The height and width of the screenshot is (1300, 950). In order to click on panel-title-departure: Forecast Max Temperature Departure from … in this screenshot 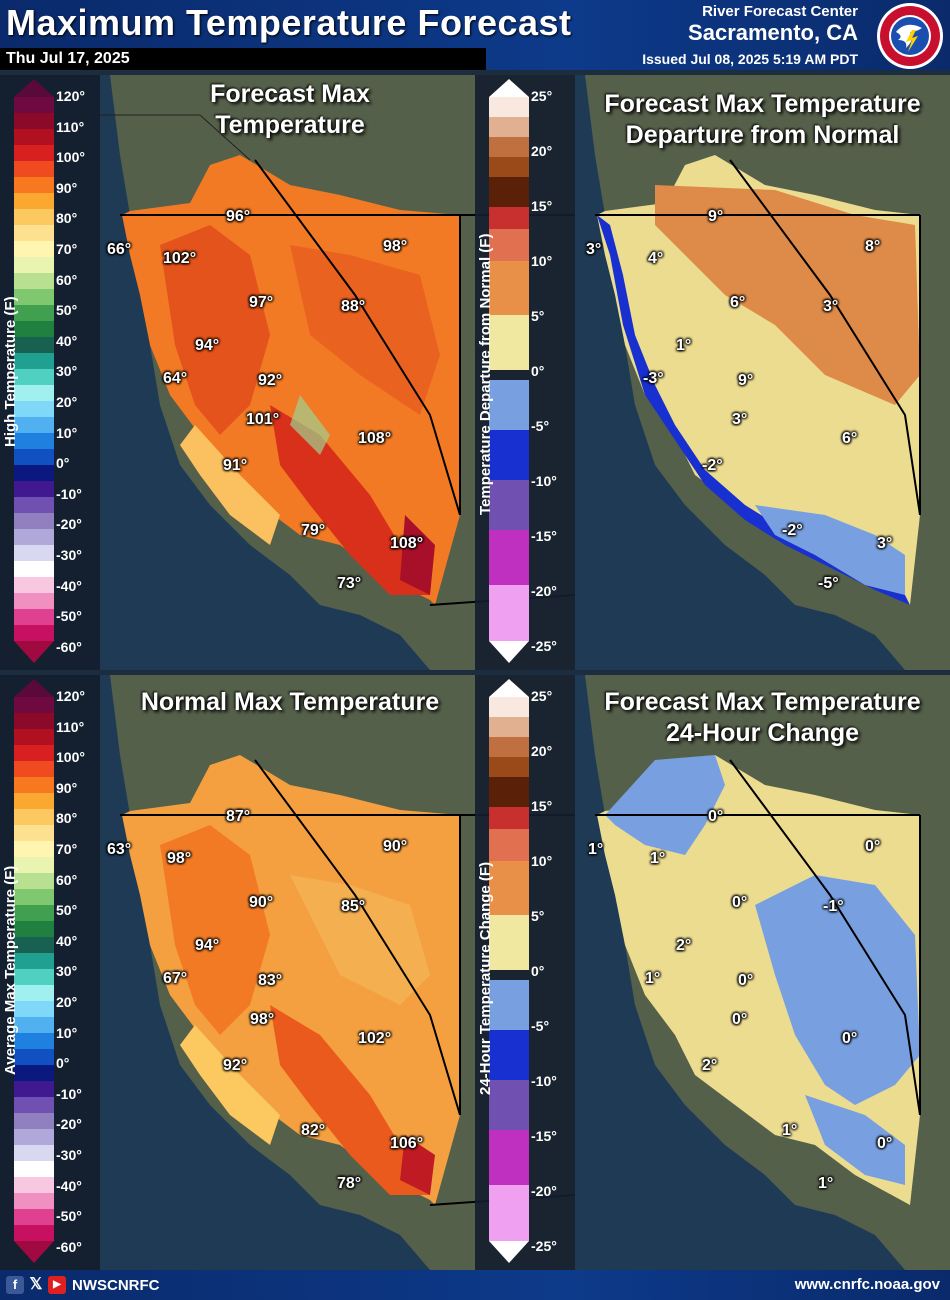, I will do `click(762, 119)`.